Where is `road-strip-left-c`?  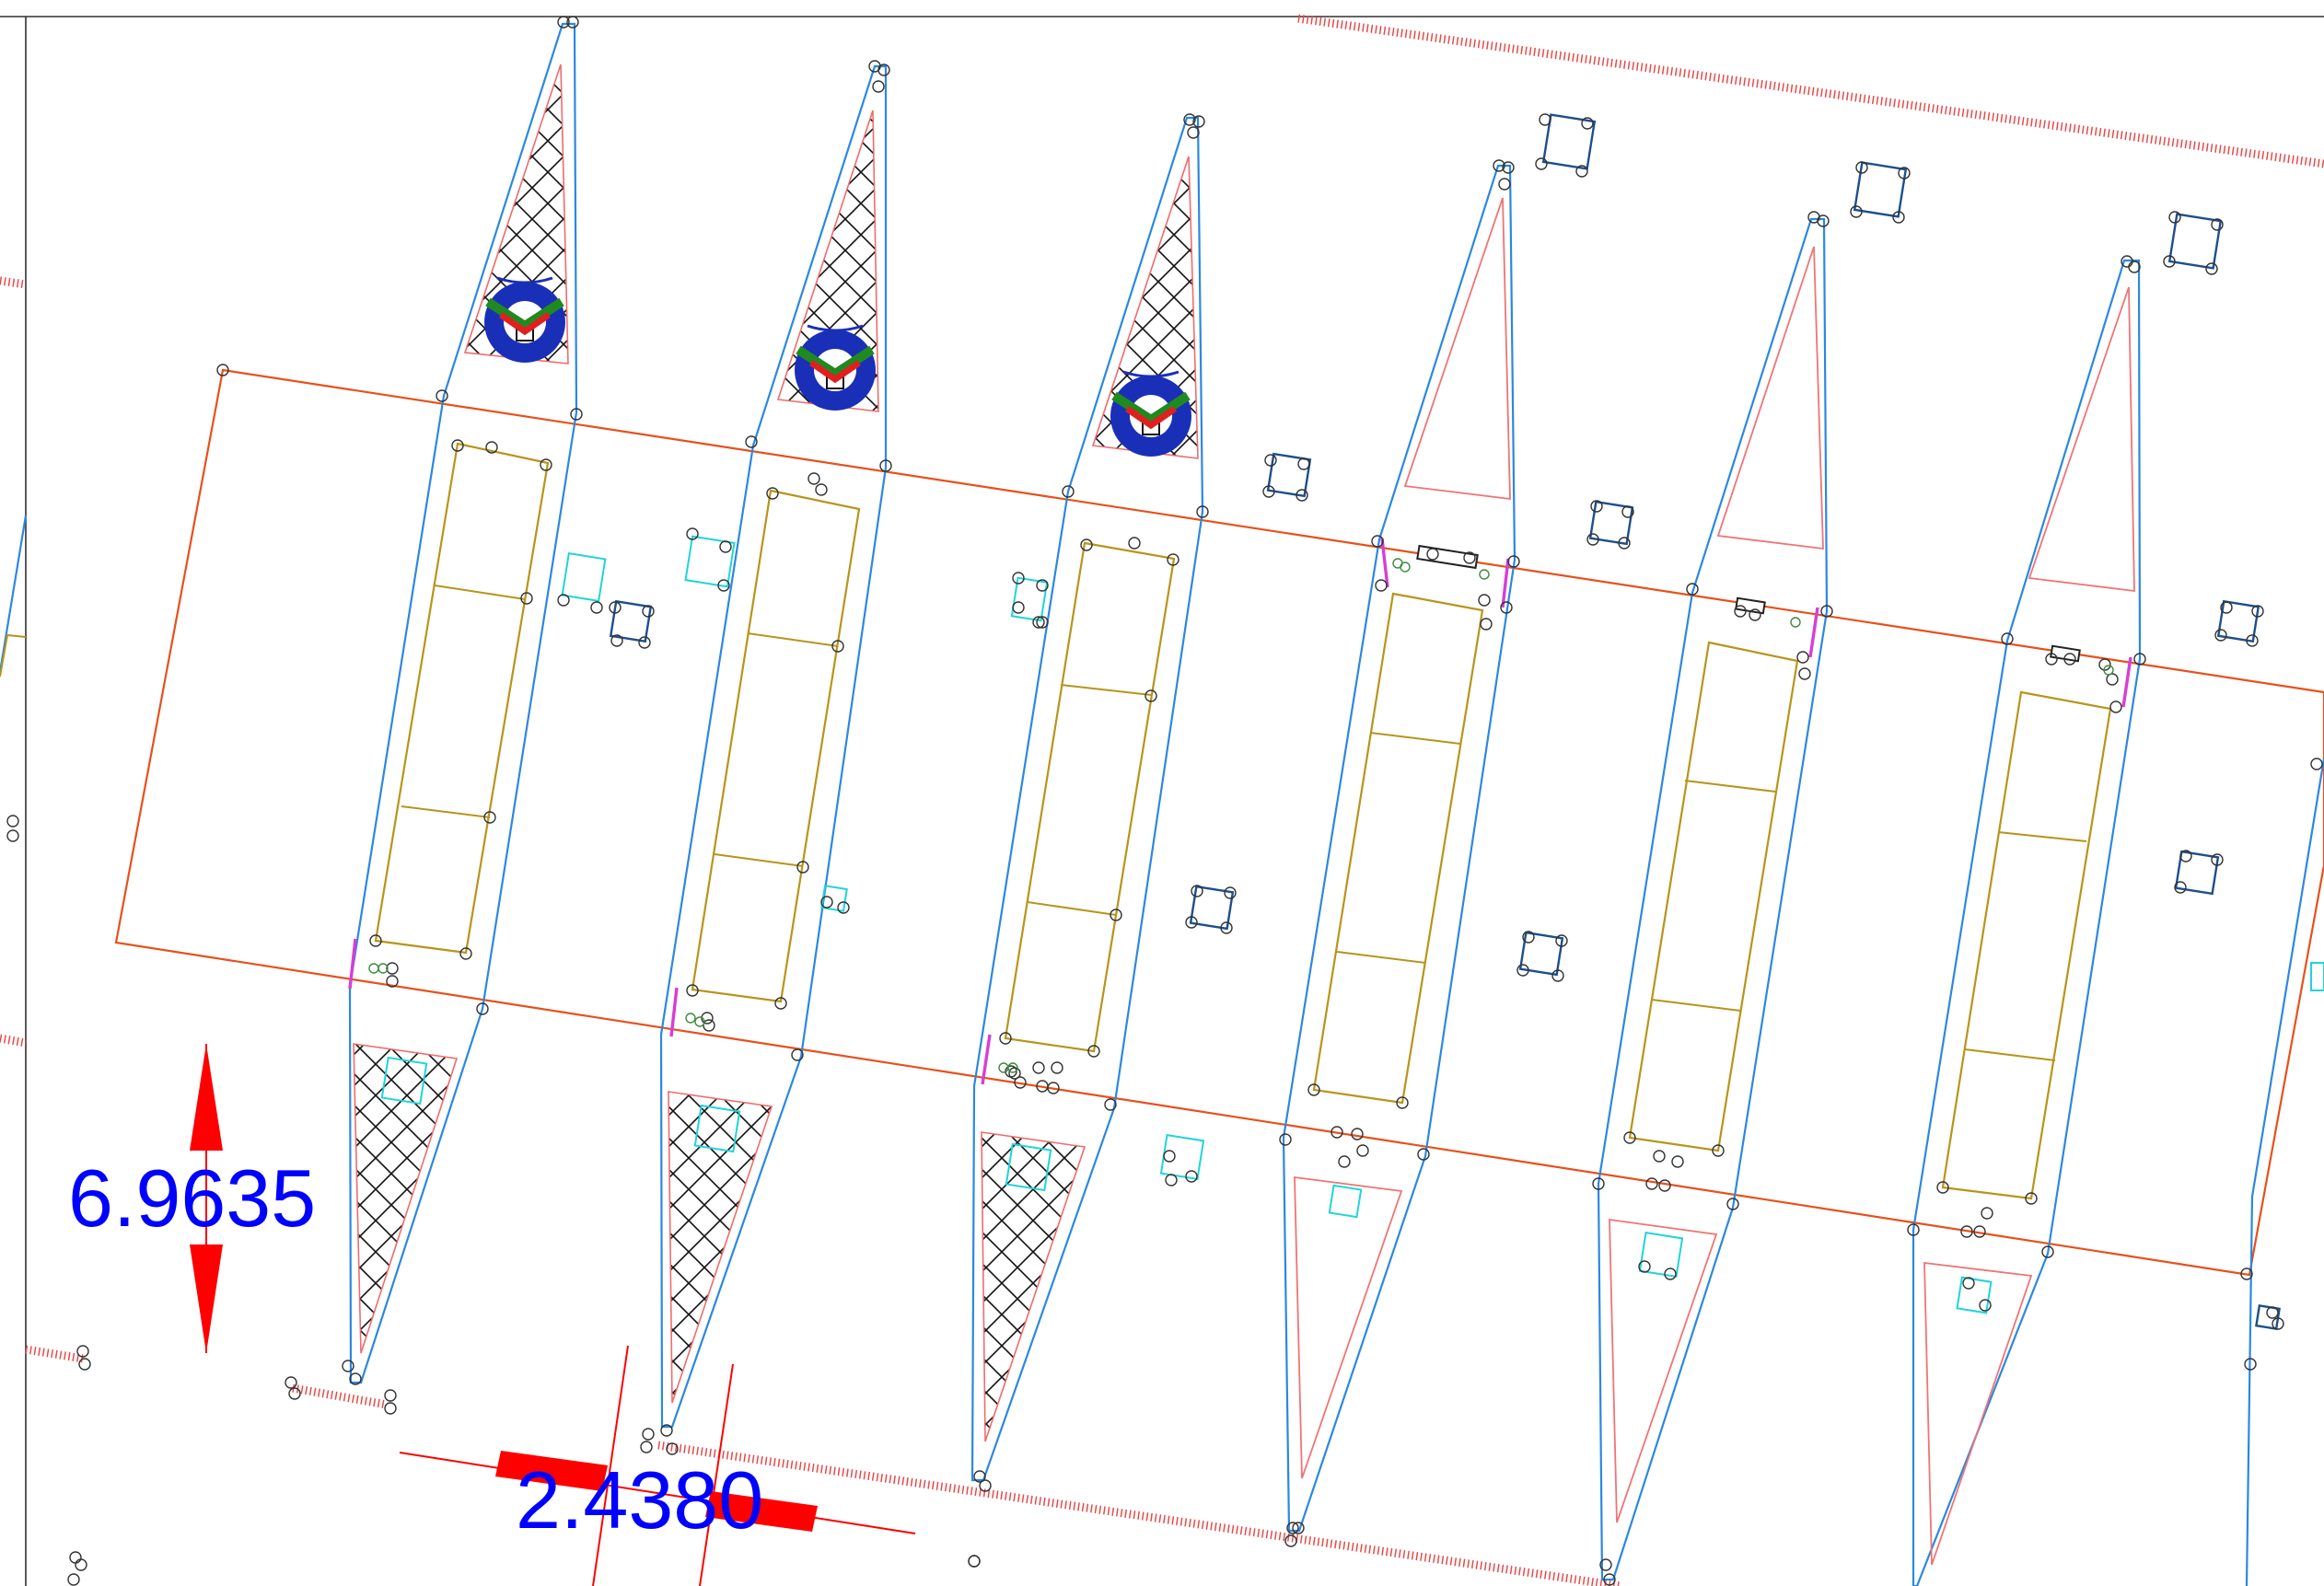 road-strip-left-c is located at coordinates (55, 1354).